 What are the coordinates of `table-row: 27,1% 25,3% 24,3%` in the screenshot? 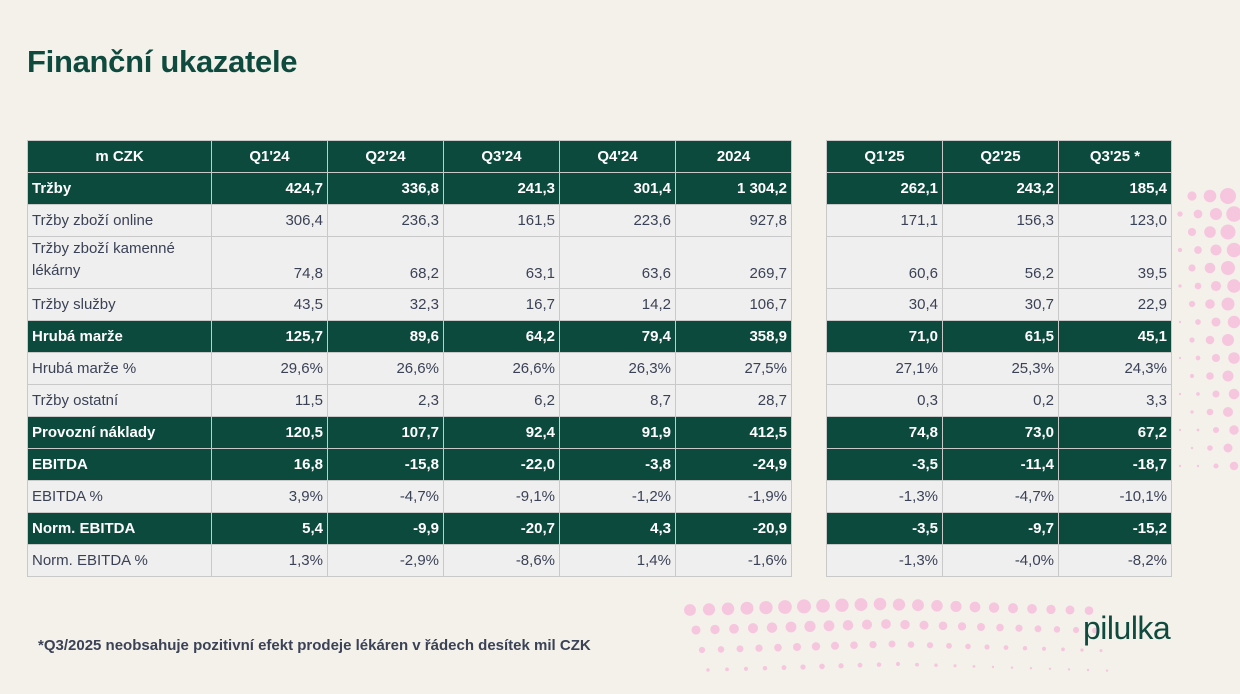 It's located at (999, 368).